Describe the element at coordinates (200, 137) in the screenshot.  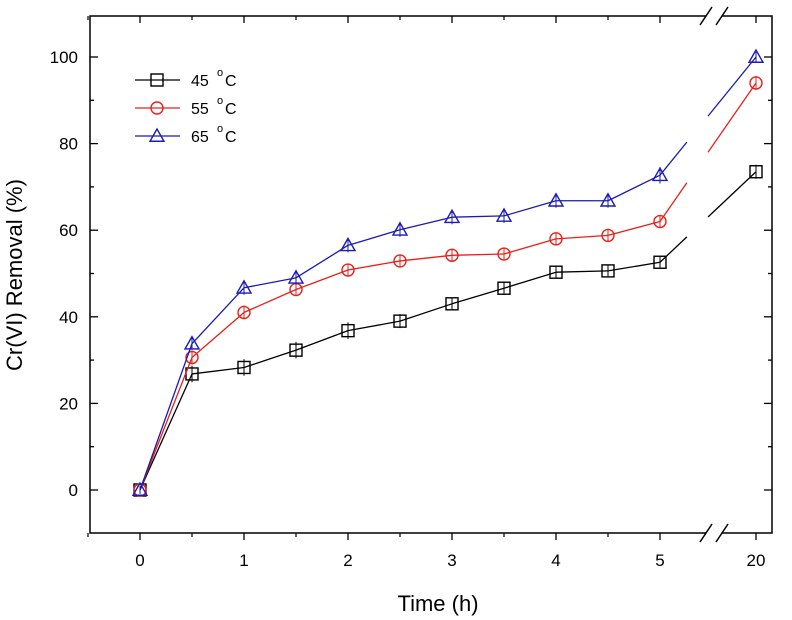
I see `legend-label-temp: 65` at that location.